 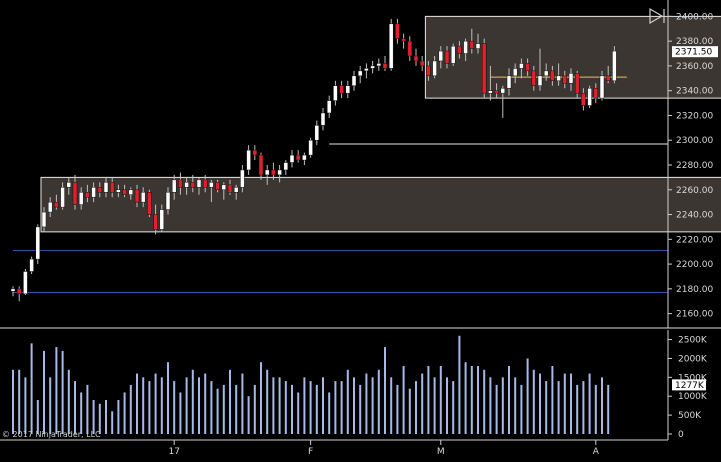 What do you see at coordinates (694, 92) in the screenshot?
I see `price-tick-label: 2340.00` at bounding box center [694, 92].